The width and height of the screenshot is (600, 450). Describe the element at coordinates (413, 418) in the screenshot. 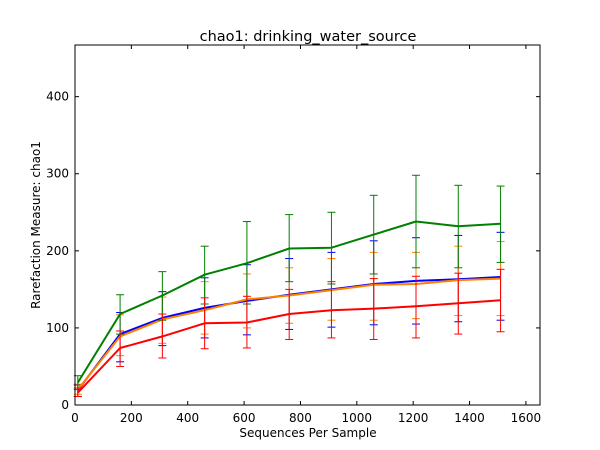

I see `x-tick-label: 1200` at that location.